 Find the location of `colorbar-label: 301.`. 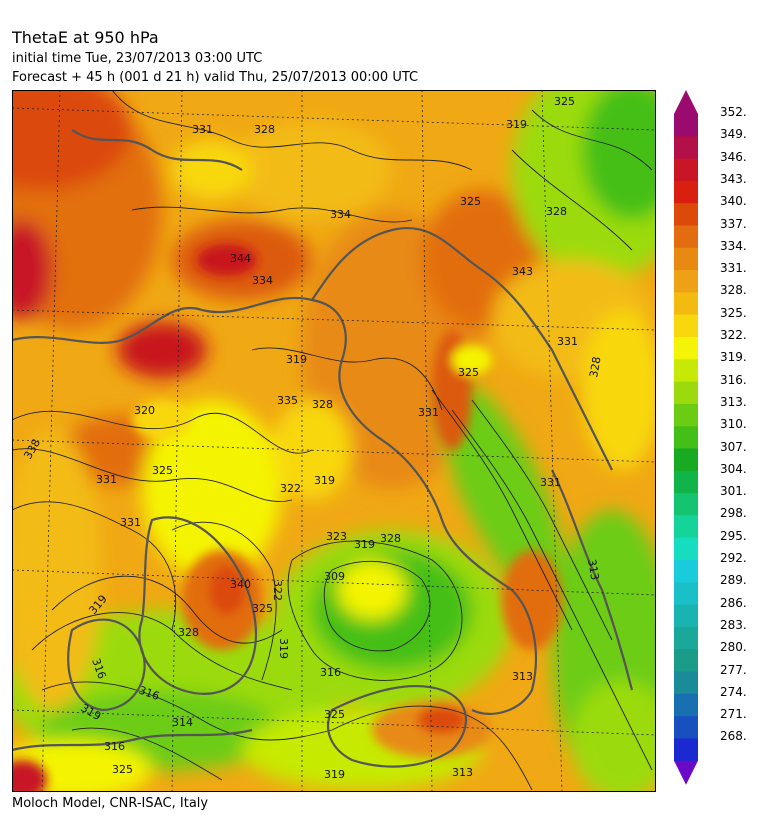

colorbar-label: 301. is located at coordinates (733, 491).